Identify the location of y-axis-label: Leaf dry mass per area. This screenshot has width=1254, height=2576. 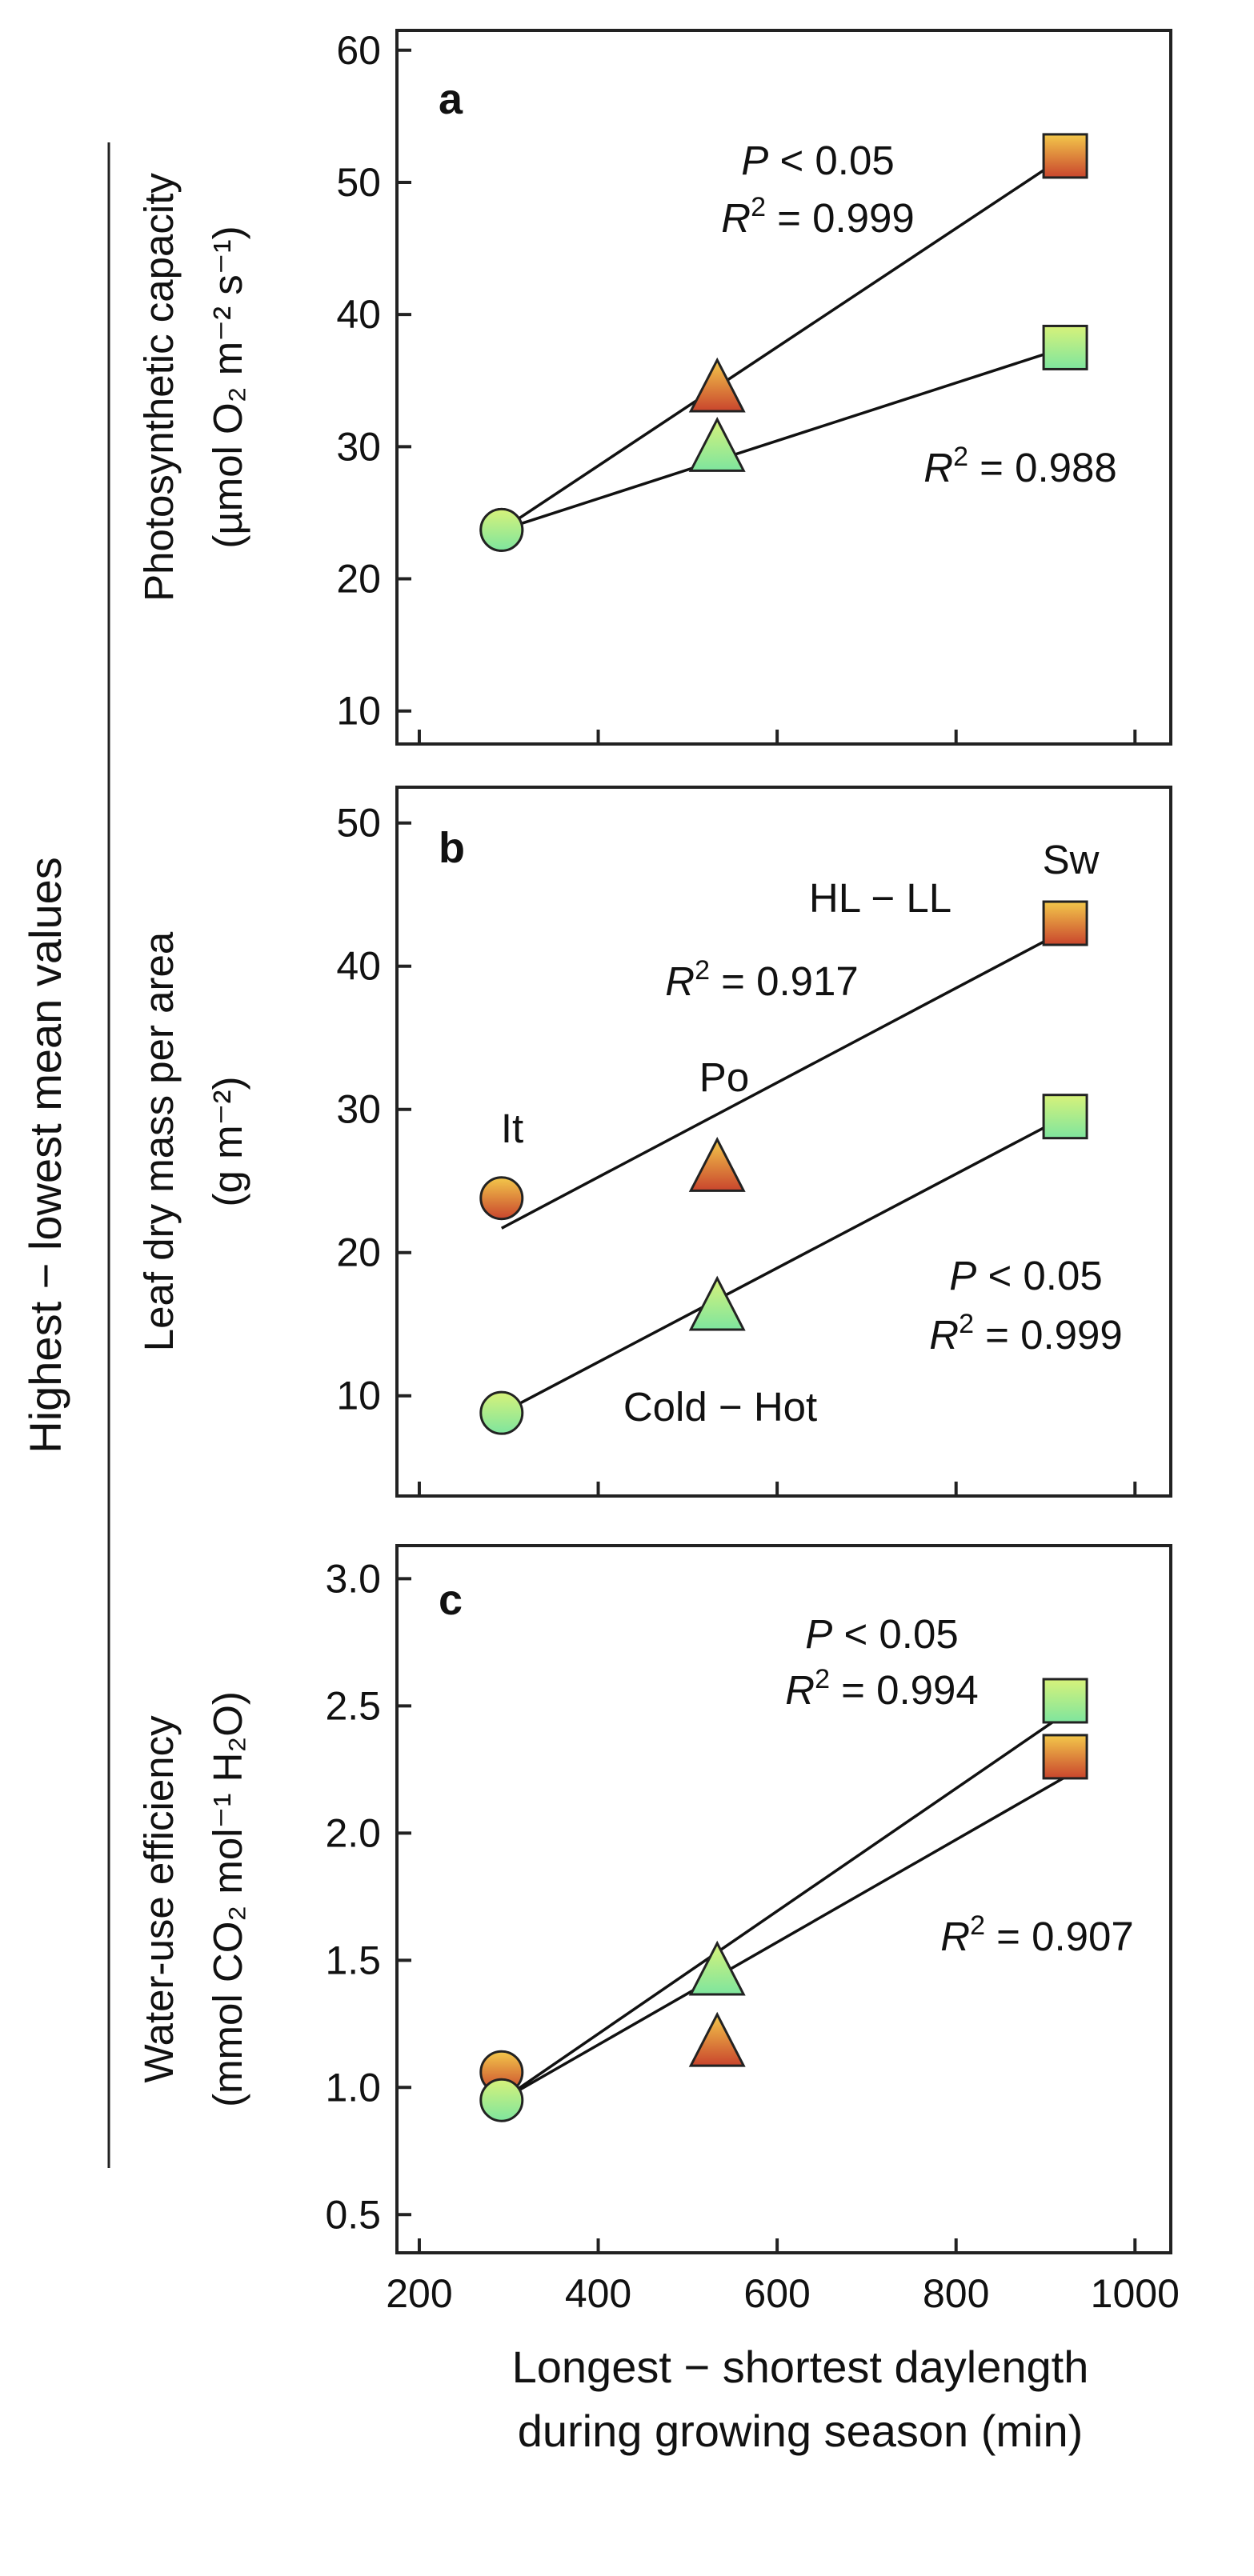
(159, 1141).